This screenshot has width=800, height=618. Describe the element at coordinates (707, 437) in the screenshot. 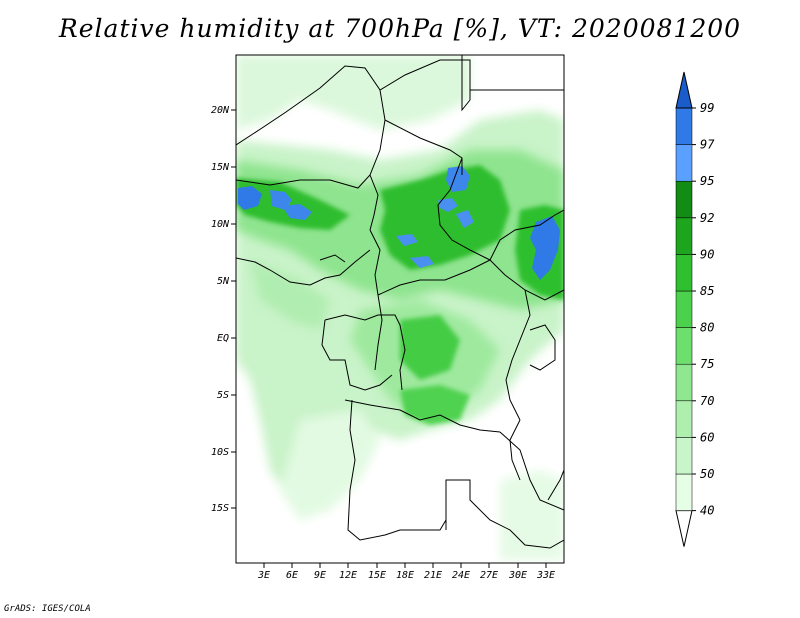

I see `colorbar-label: 60` at that location.